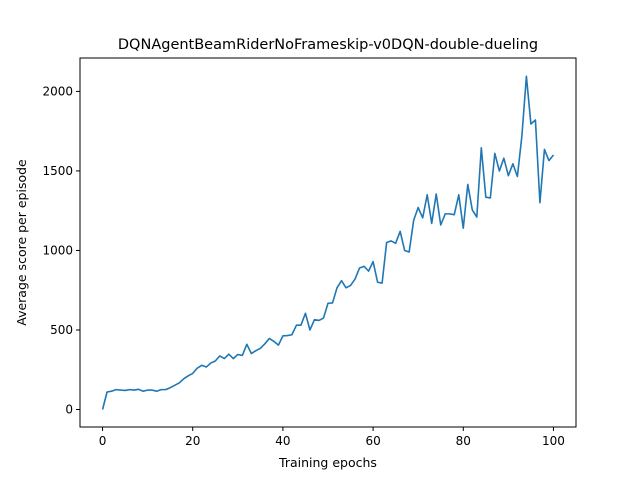  Describe the element at coordinates (61, 330) in the screenshot. I see `y-tick-label: 500` at that location.